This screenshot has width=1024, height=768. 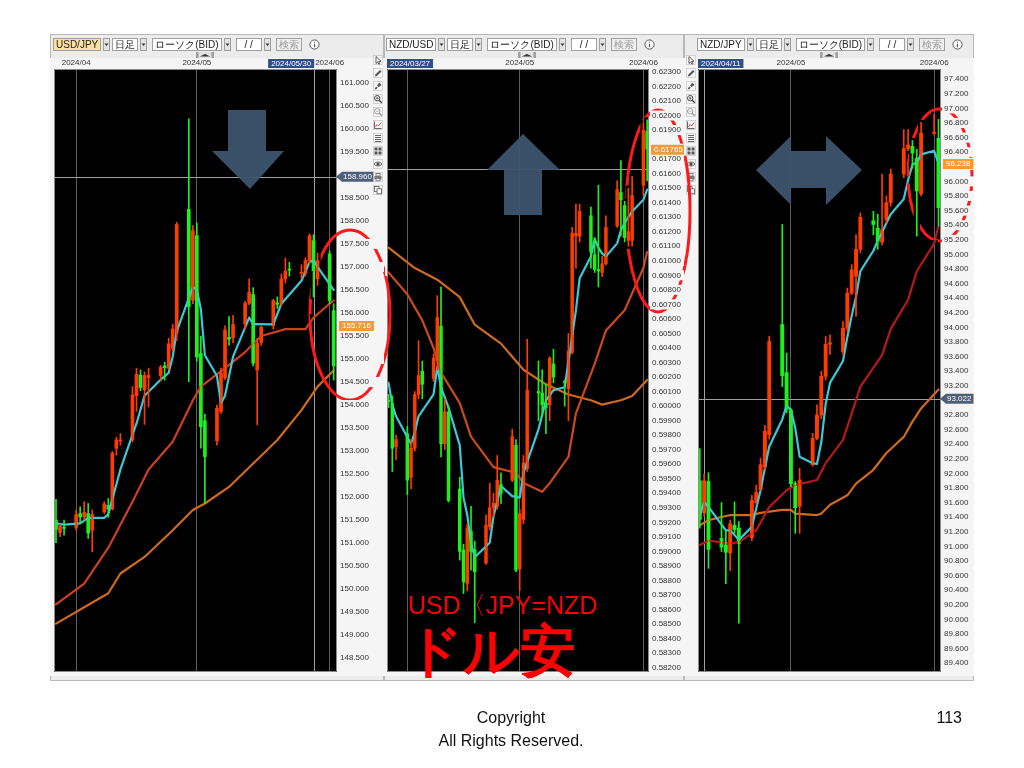 I want to click on y-tick-label: 154.000, so click(x=355, y=405).